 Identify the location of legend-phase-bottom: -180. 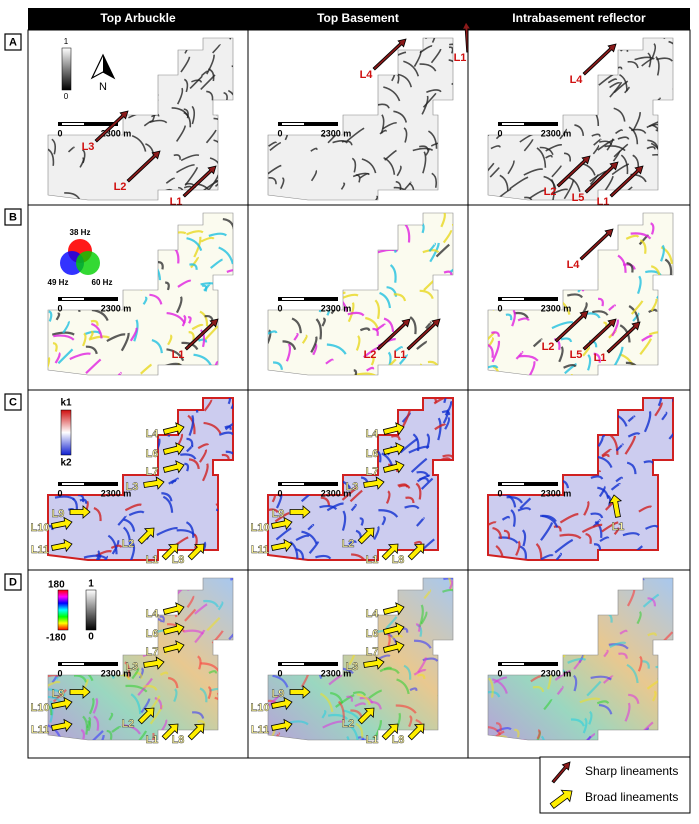
(56, 638).